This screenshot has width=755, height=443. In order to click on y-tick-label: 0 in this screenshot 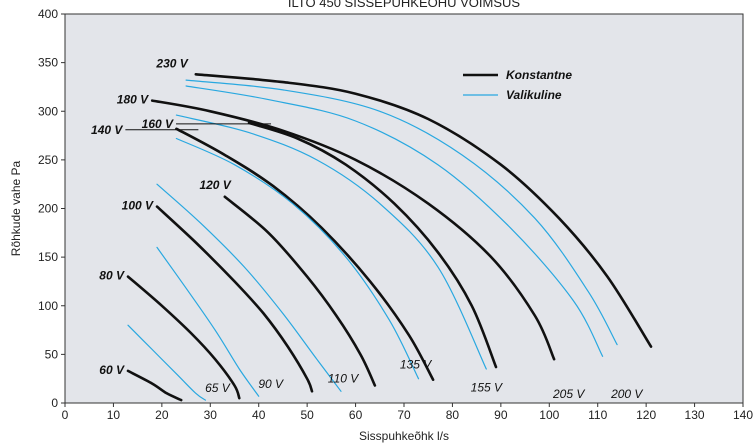, I will do `click(54, 403)`.